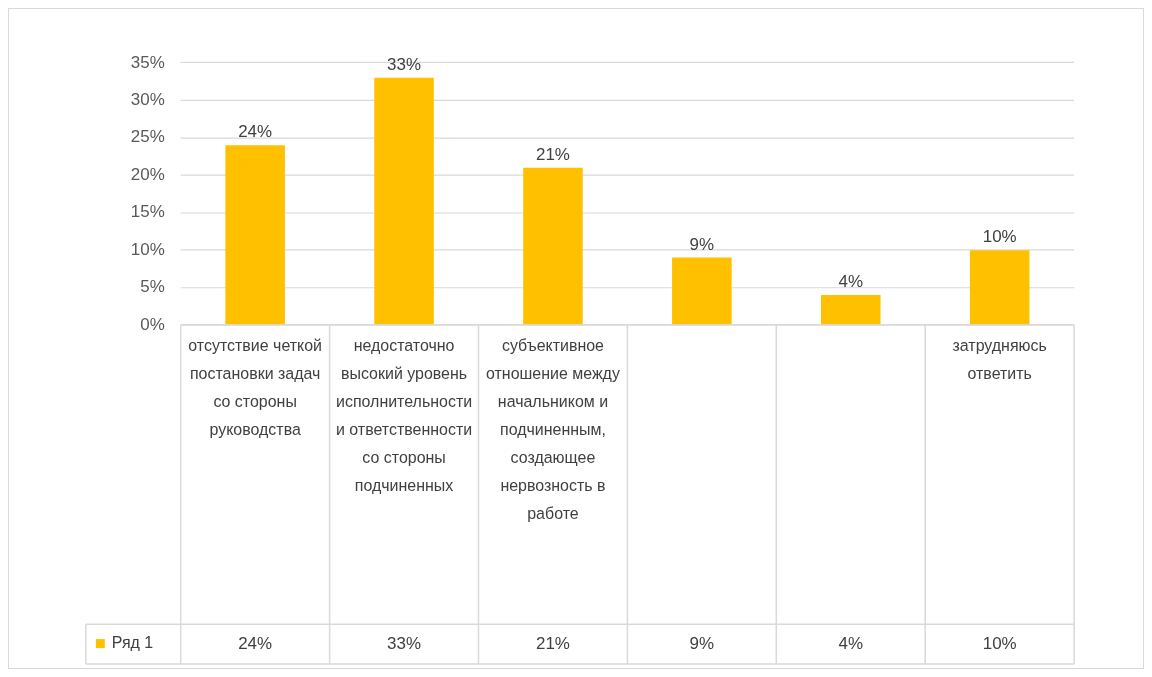 The width and height of the screenshot is (1152, 677). Describe the element at coordinates (147, 249) in the screenshot. I see `y-tick-label: 10%` at that location.